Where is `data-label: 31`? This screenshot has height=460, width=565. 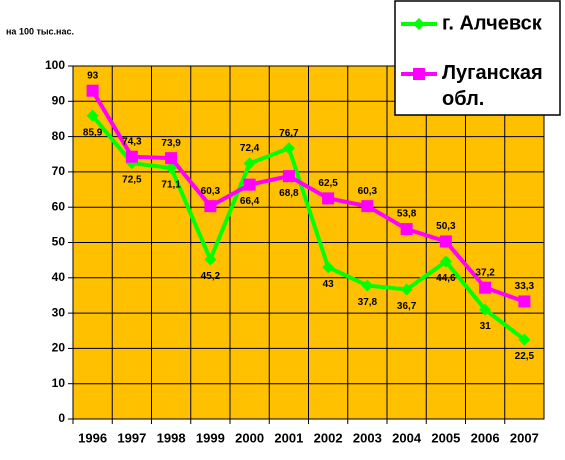 data-label: 31 is located at coordinates (486, 326).